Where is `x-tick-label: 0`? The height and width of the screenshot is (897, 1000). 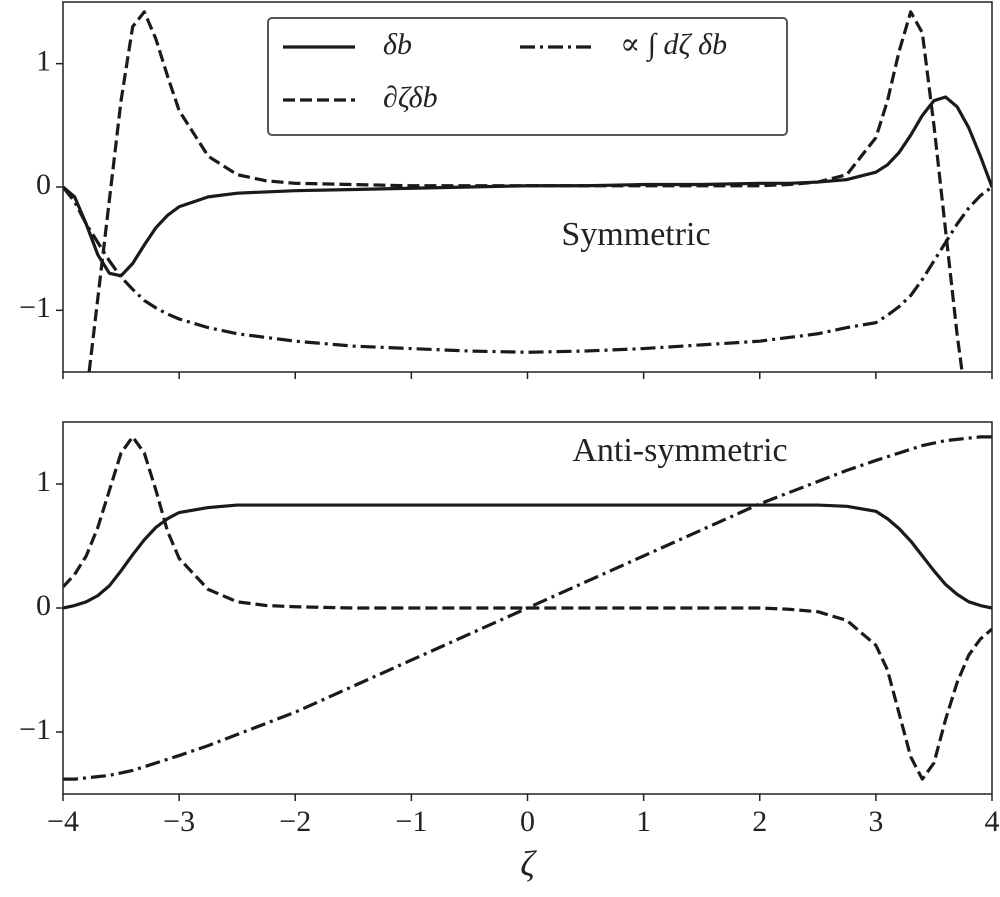 x-tick-label: 0 is located at coordinates (527, 821).